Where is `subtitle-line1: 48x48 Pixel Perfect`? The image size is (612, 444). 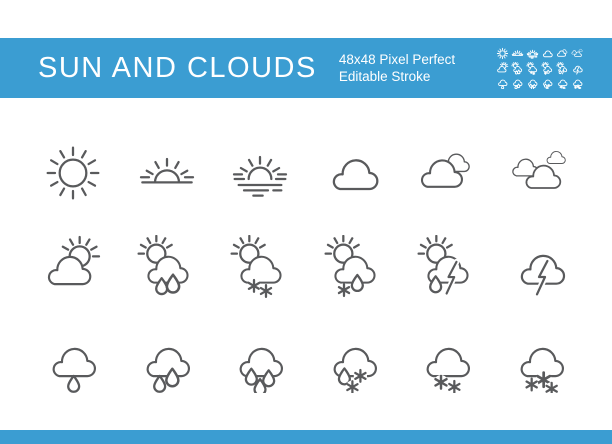 subtitle-line1: 48x48 Pixel Perfect is located at coordinates (397, 59).